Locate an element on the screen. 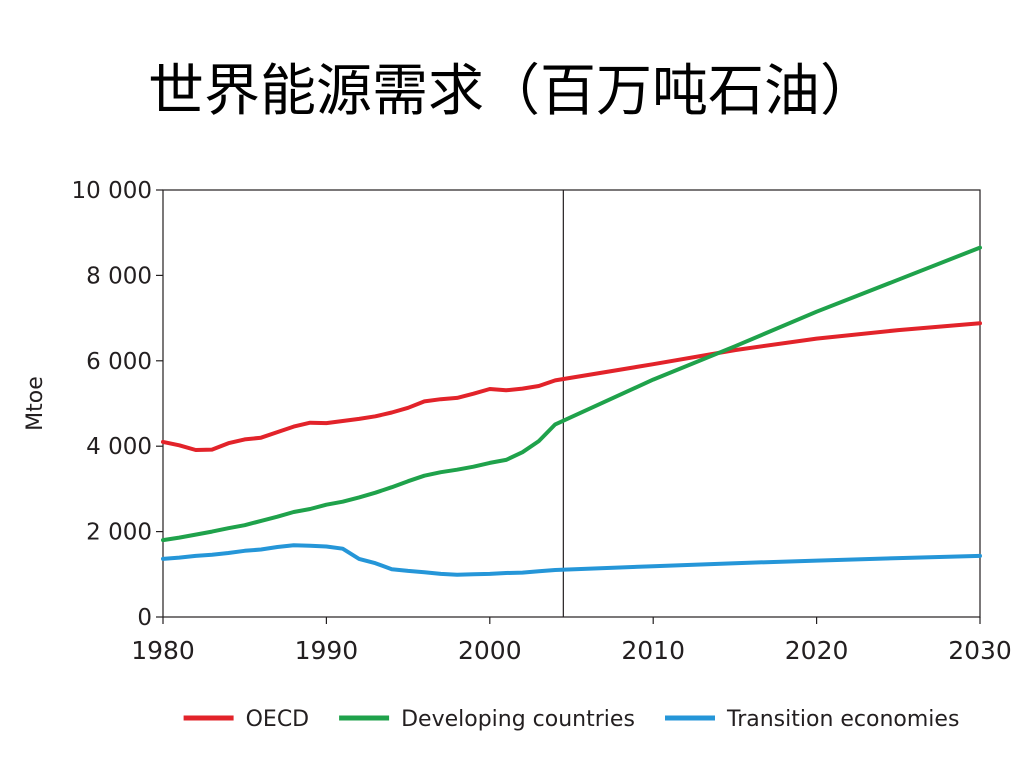 This screenshot has height=768, width=1024. y-tick-label: 6 000 is located at coordinates (119, 362).